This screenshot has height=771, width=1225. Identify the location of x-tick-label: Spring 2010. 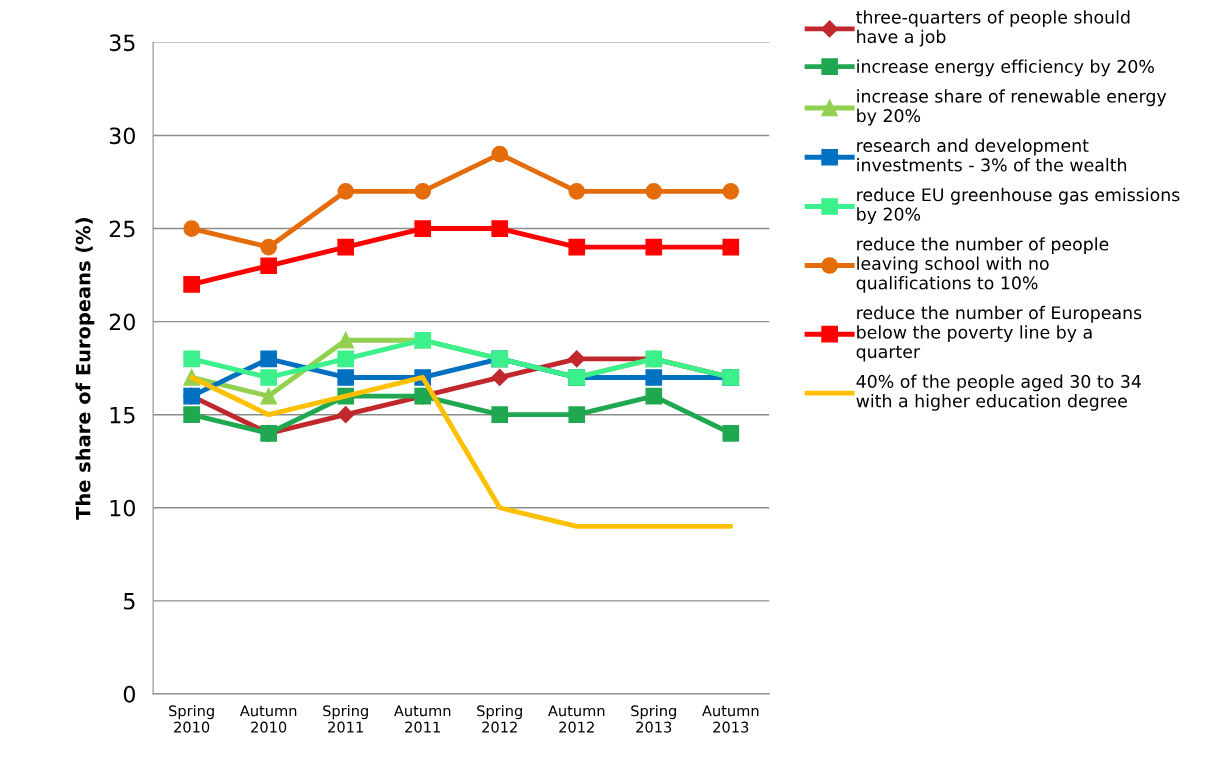
(191, 719).